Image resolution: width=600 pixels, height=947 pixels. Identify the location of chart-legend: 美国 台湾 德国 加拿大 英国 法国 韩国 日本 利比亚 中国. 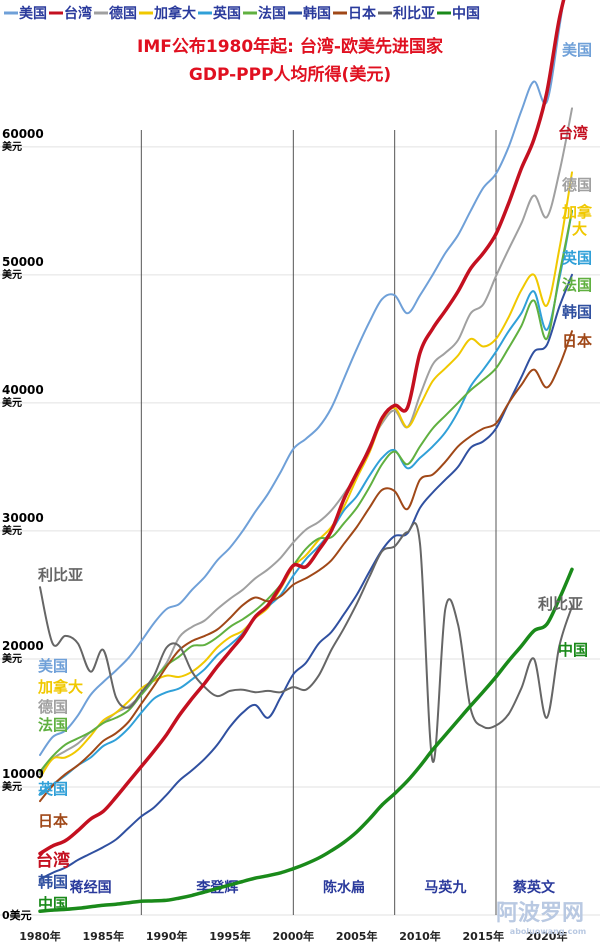
(242, 13).